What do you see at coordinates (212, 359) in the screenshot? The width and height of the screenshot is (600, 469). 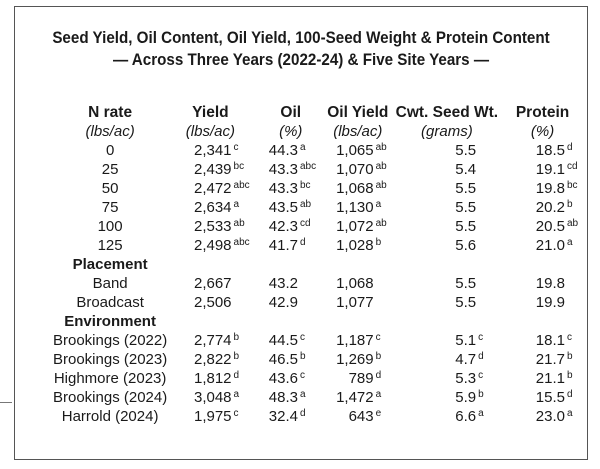 I see `yield-value: 2,822` at bounding box center [212, 359].